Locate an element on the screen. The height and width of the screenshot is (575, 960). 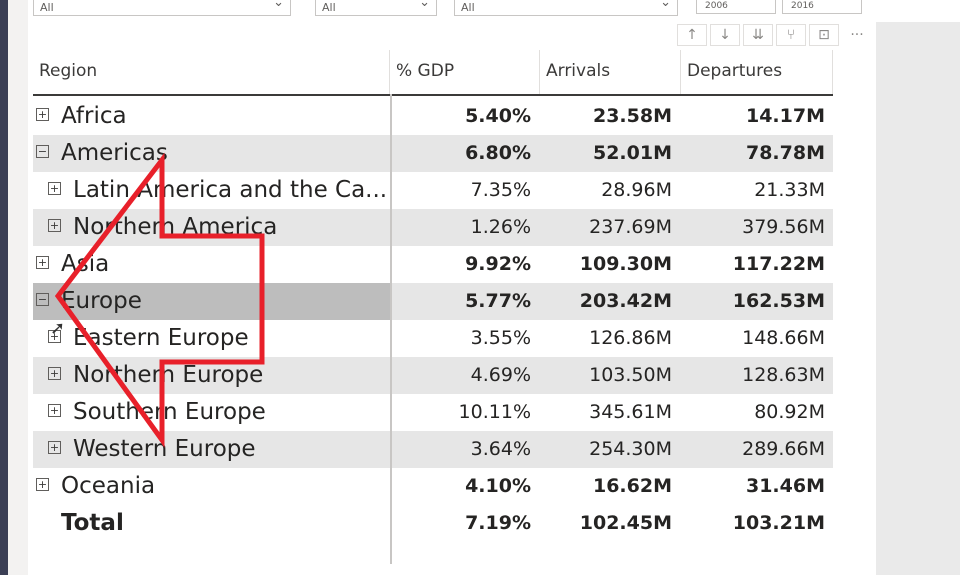
expand-next-level-icon: ⑂ is located at coordinates (791, 35).